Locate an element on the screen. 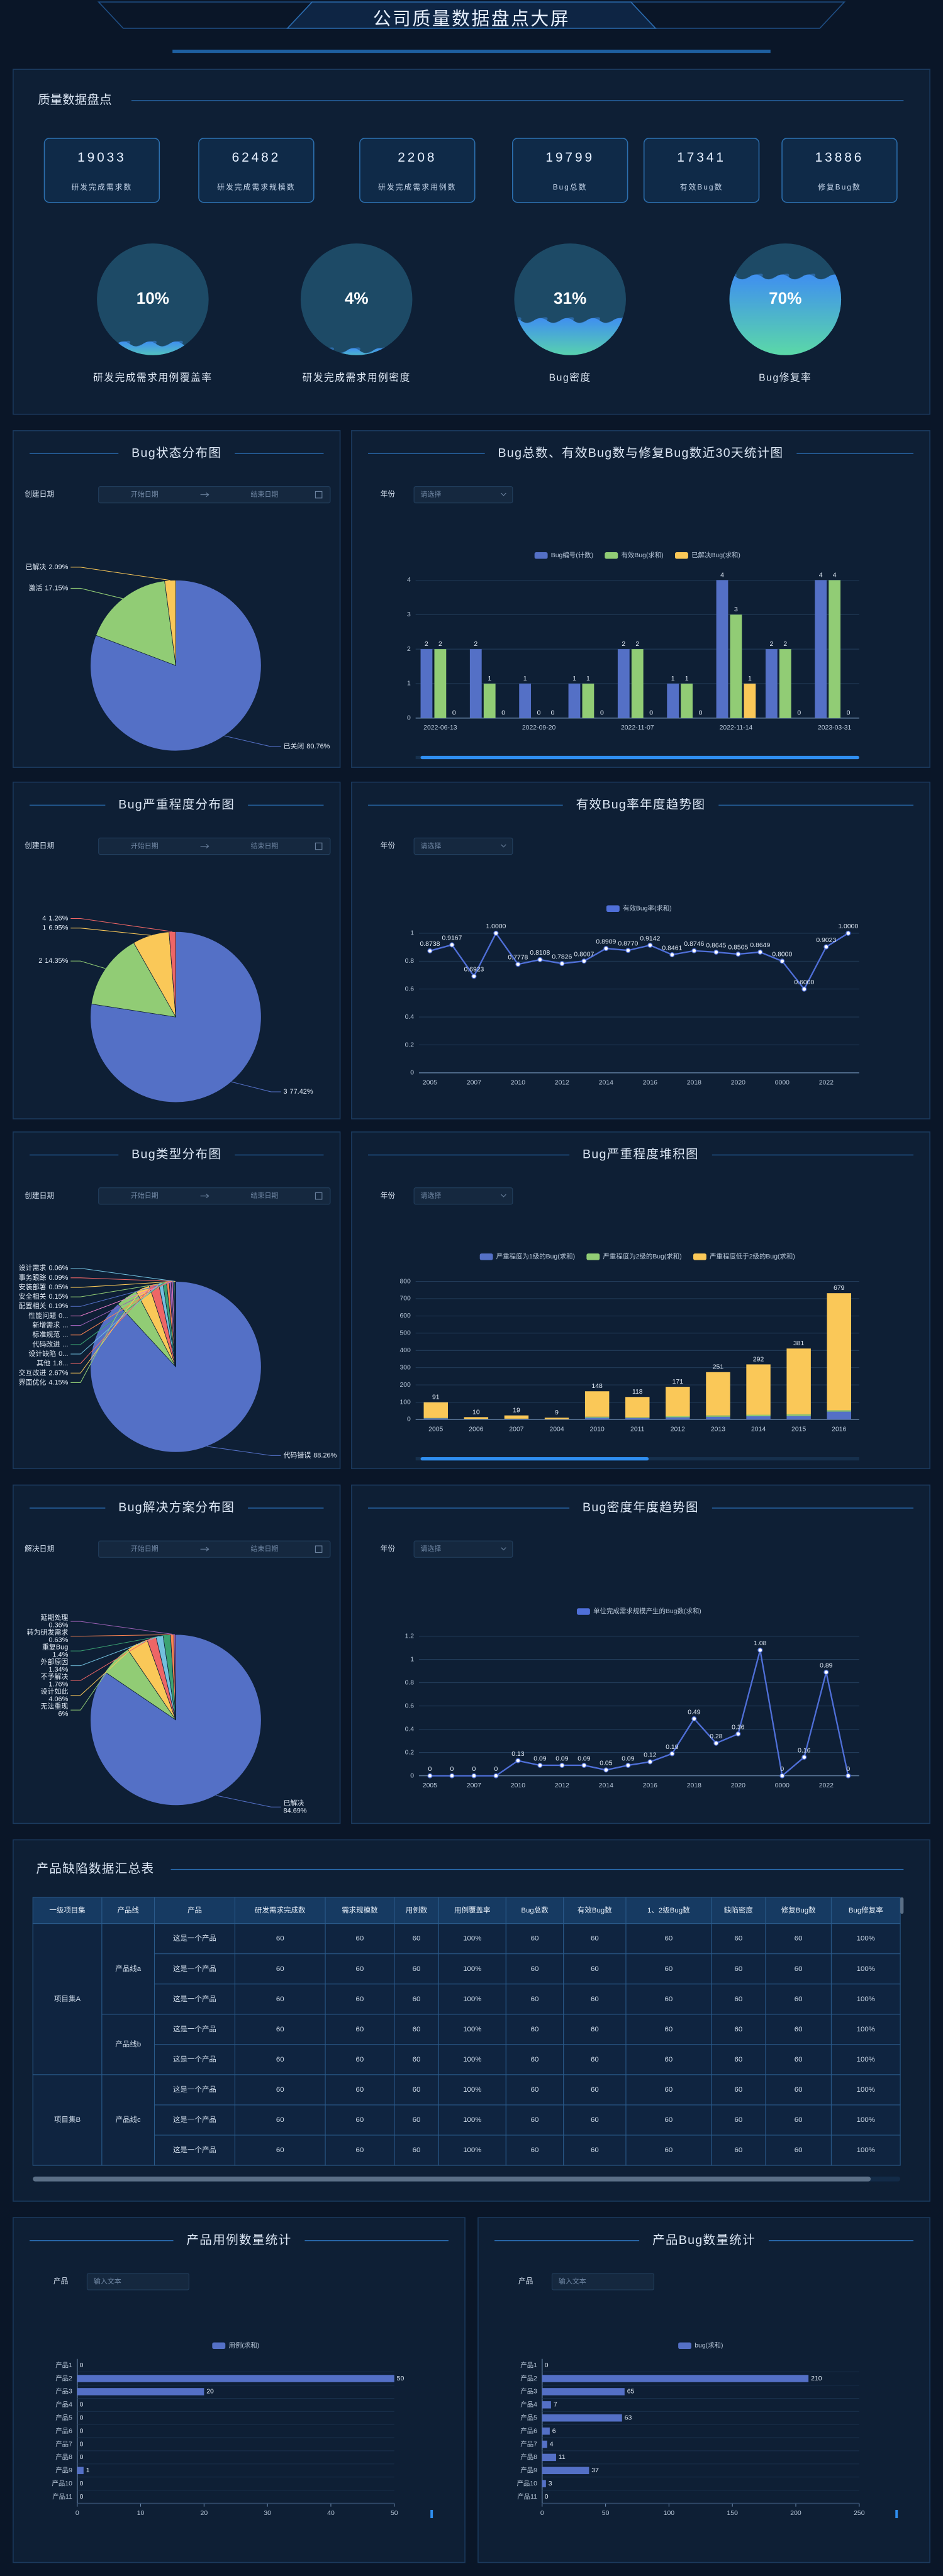 The height and width of the screenshot is (2576, 943). x-tick-label: 2012 is located at coordinates (562, 1785).